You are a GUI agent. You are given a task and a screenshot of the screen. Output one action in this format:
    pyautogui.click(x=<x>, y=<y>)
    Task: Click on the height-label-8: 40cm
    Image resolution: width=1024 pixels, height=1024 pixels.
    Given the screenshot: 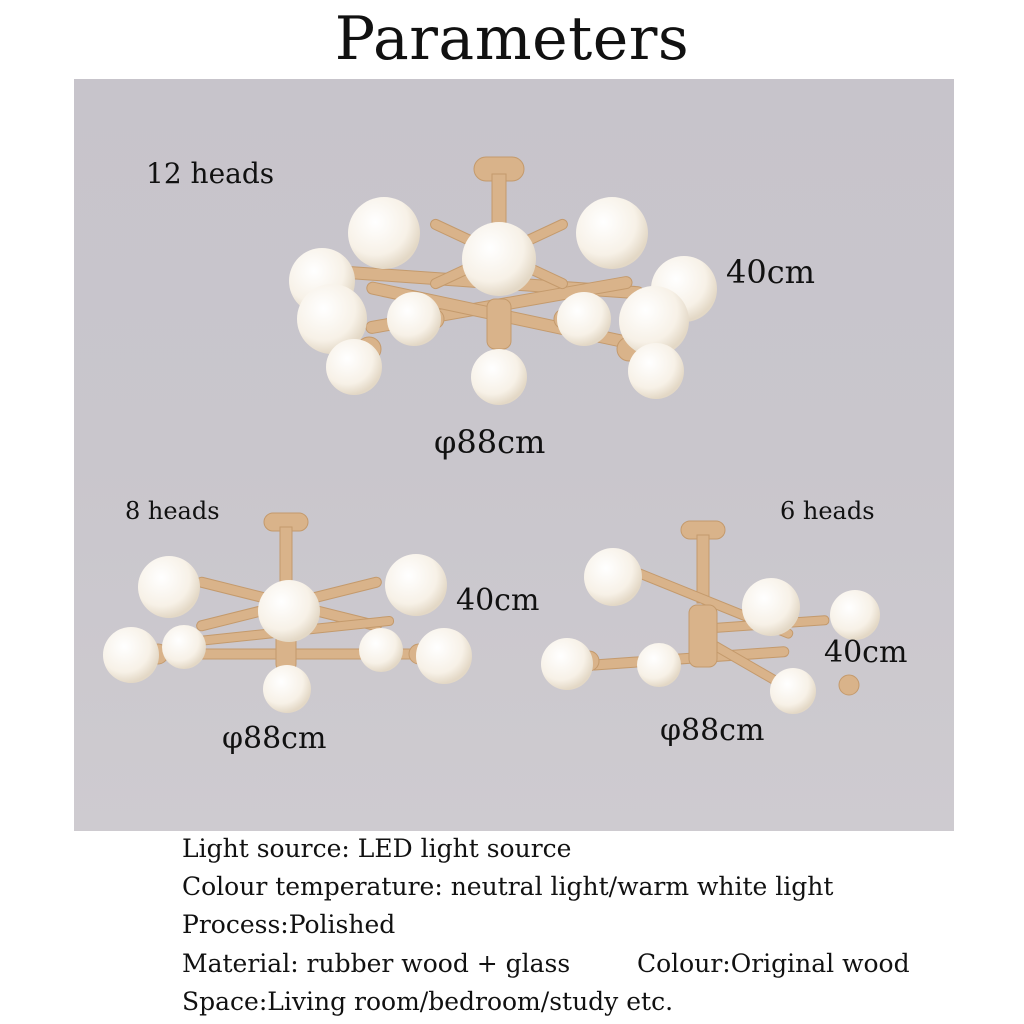 What is the action you would take?
    pyautogui.click(x=498, y=600)
    